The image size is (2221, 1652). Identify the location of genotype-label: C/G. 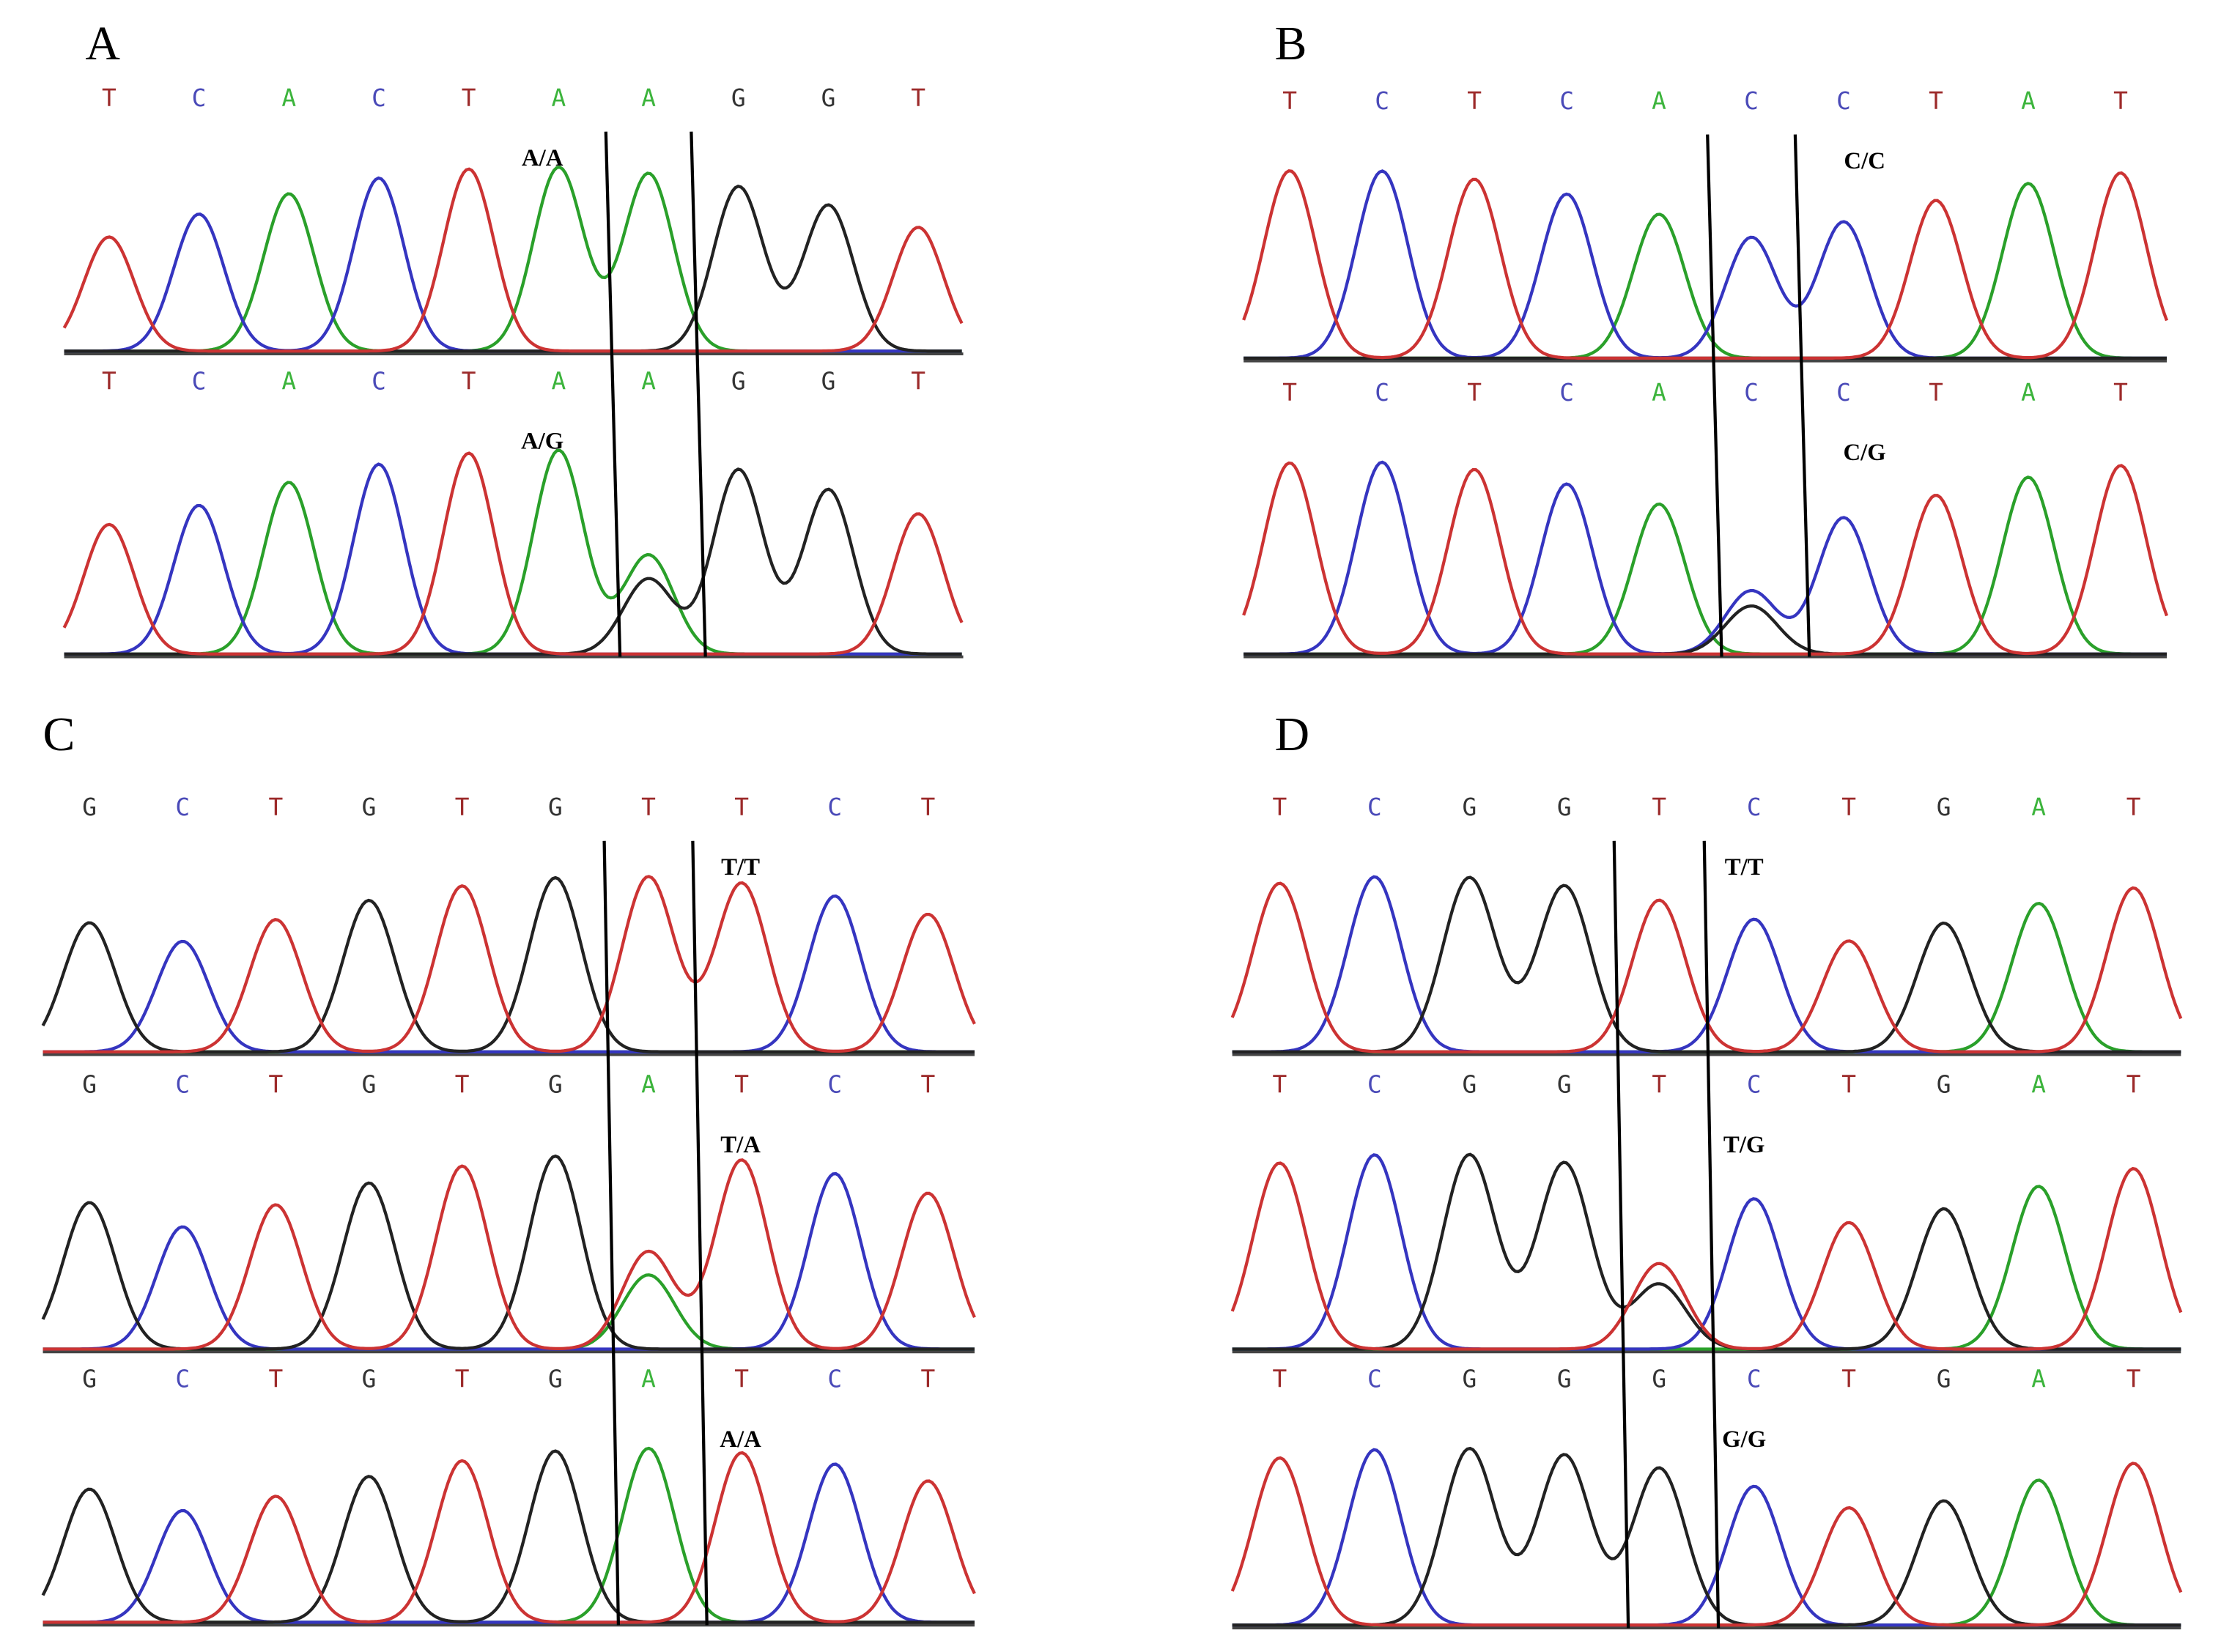
(1864, 453).